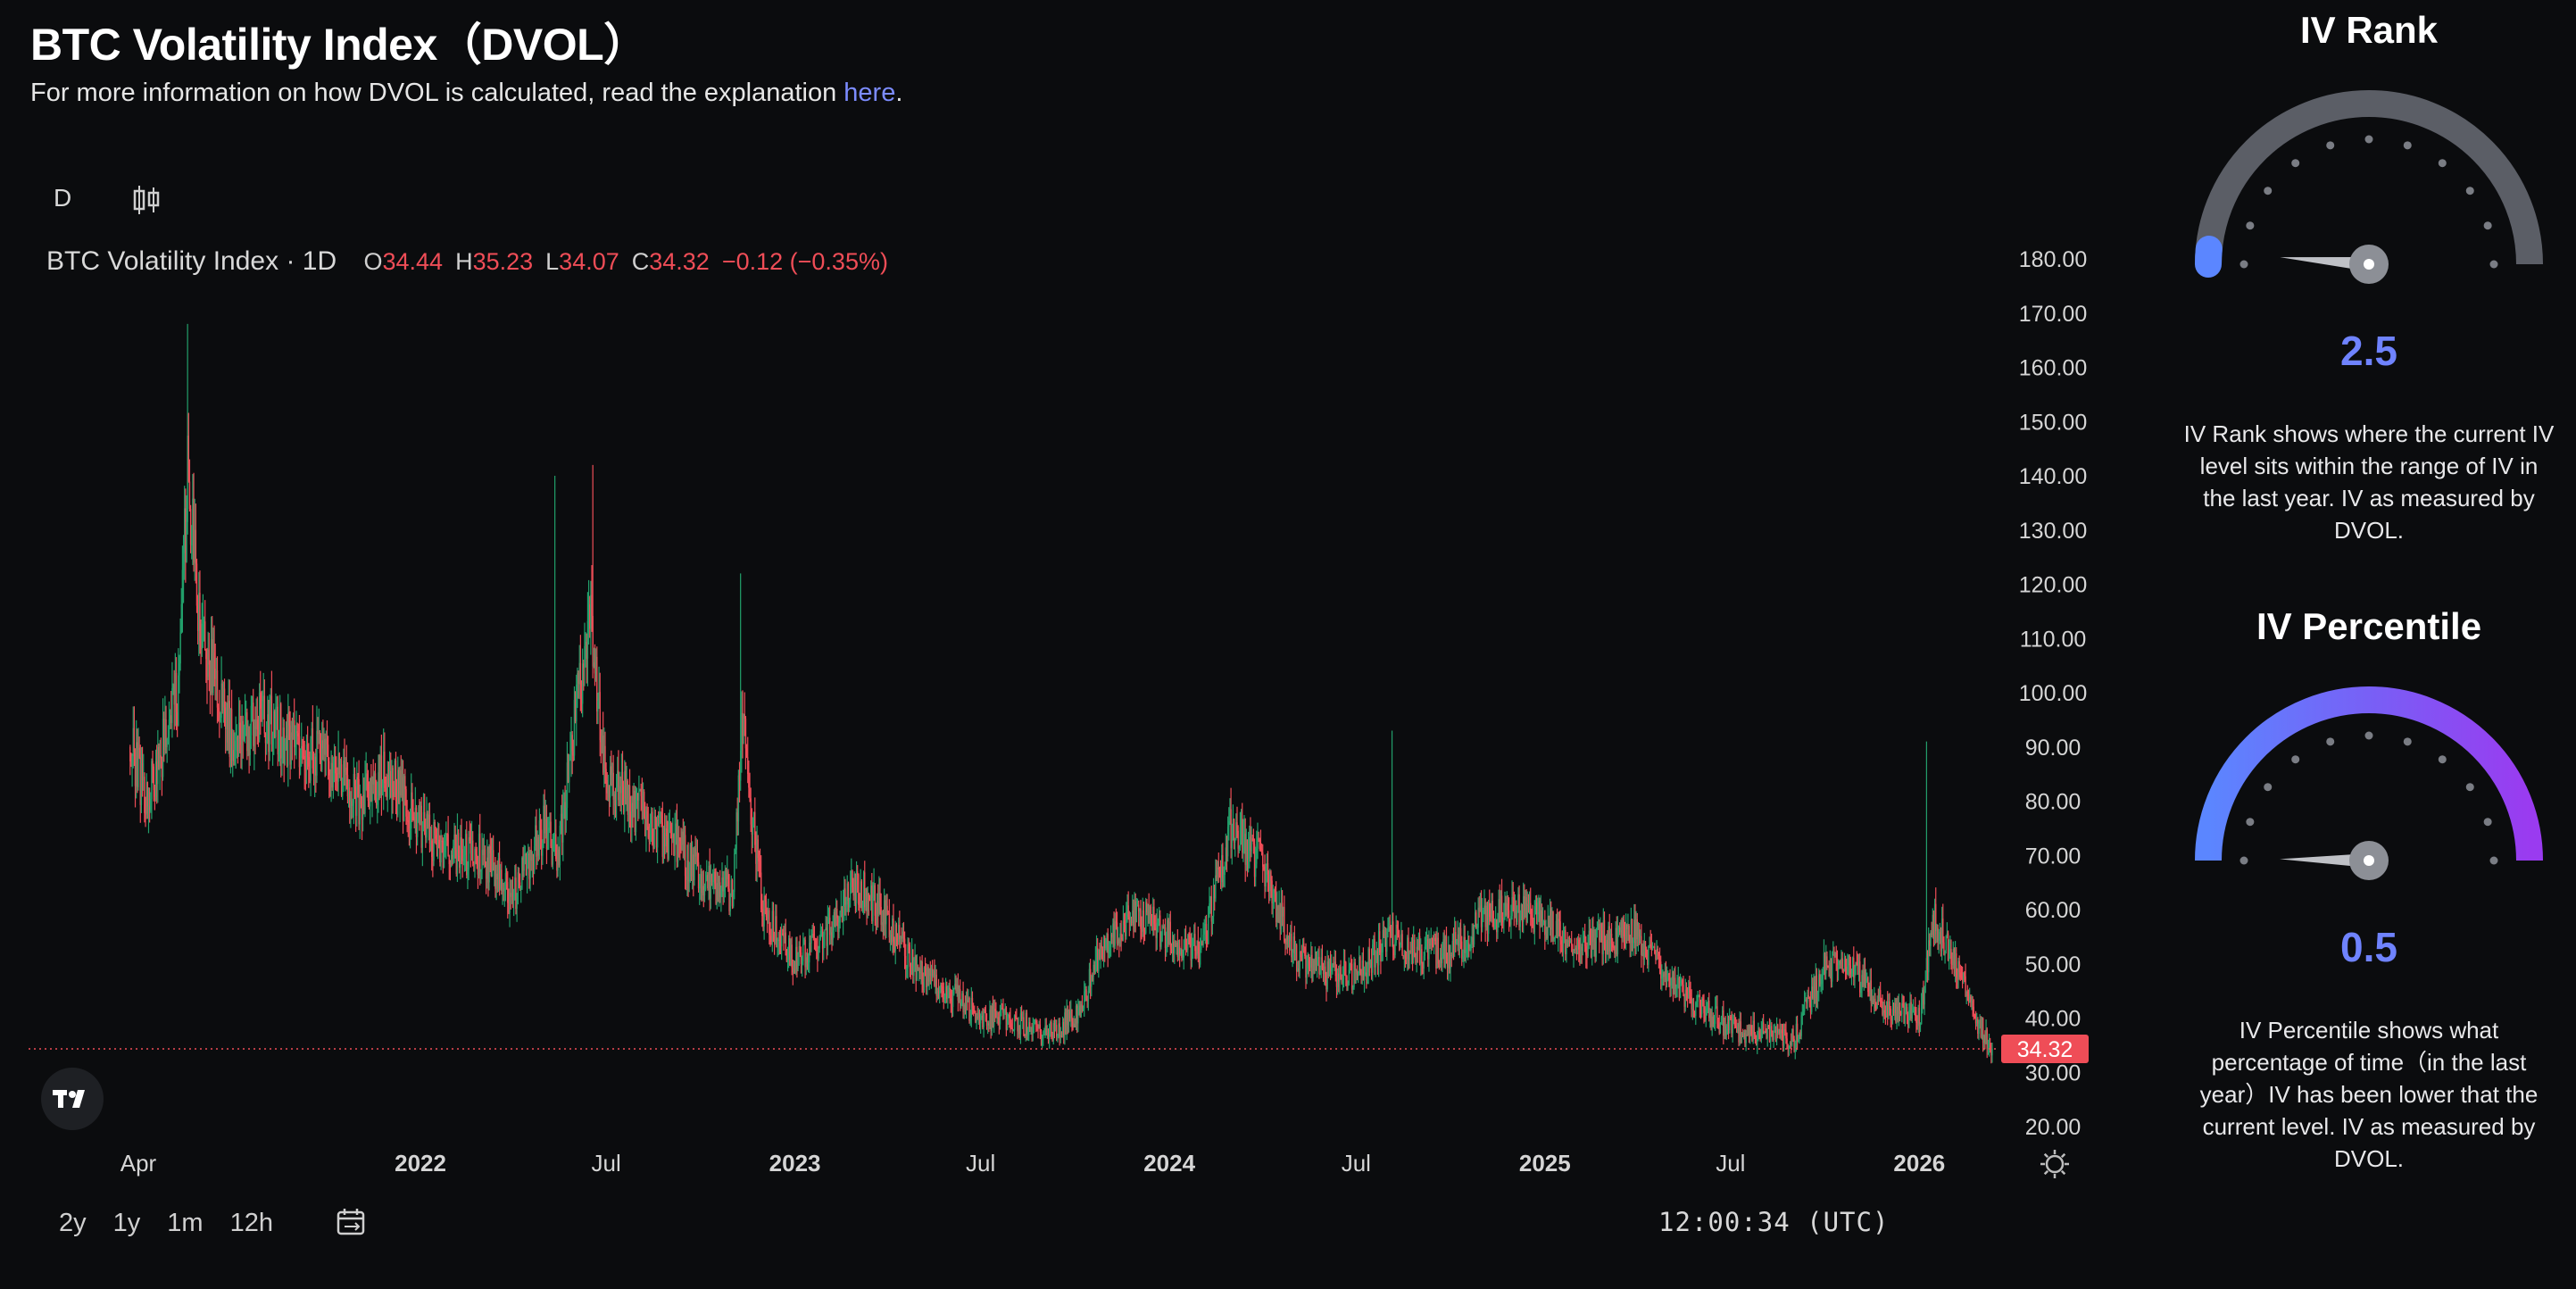 This screenshot has height=1289, width=2576. What do you see at coordinates (127, 1223) in the screenshot?
I see `range-1y-button: 1y` at bounding box center [127, 1223].